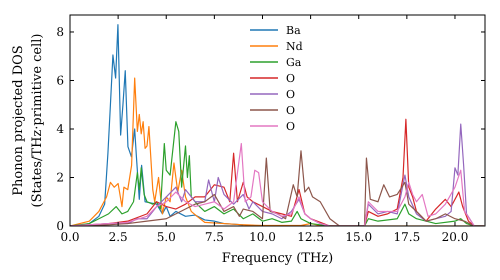  I want to click on x-tick-label: 17.5, so click(406, 237).